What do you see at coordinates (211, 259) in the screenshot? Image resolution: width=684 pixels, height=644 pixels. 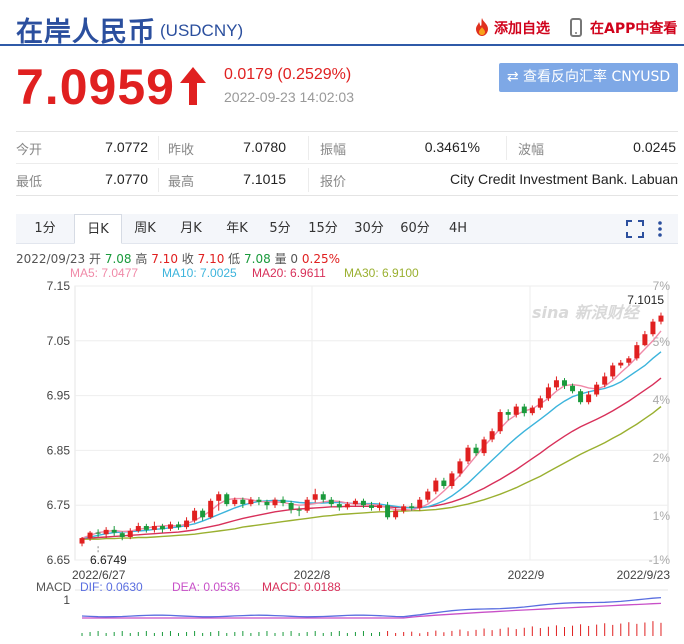 I see `ohlc-close: 7.10` at bounding box center [211, 259].